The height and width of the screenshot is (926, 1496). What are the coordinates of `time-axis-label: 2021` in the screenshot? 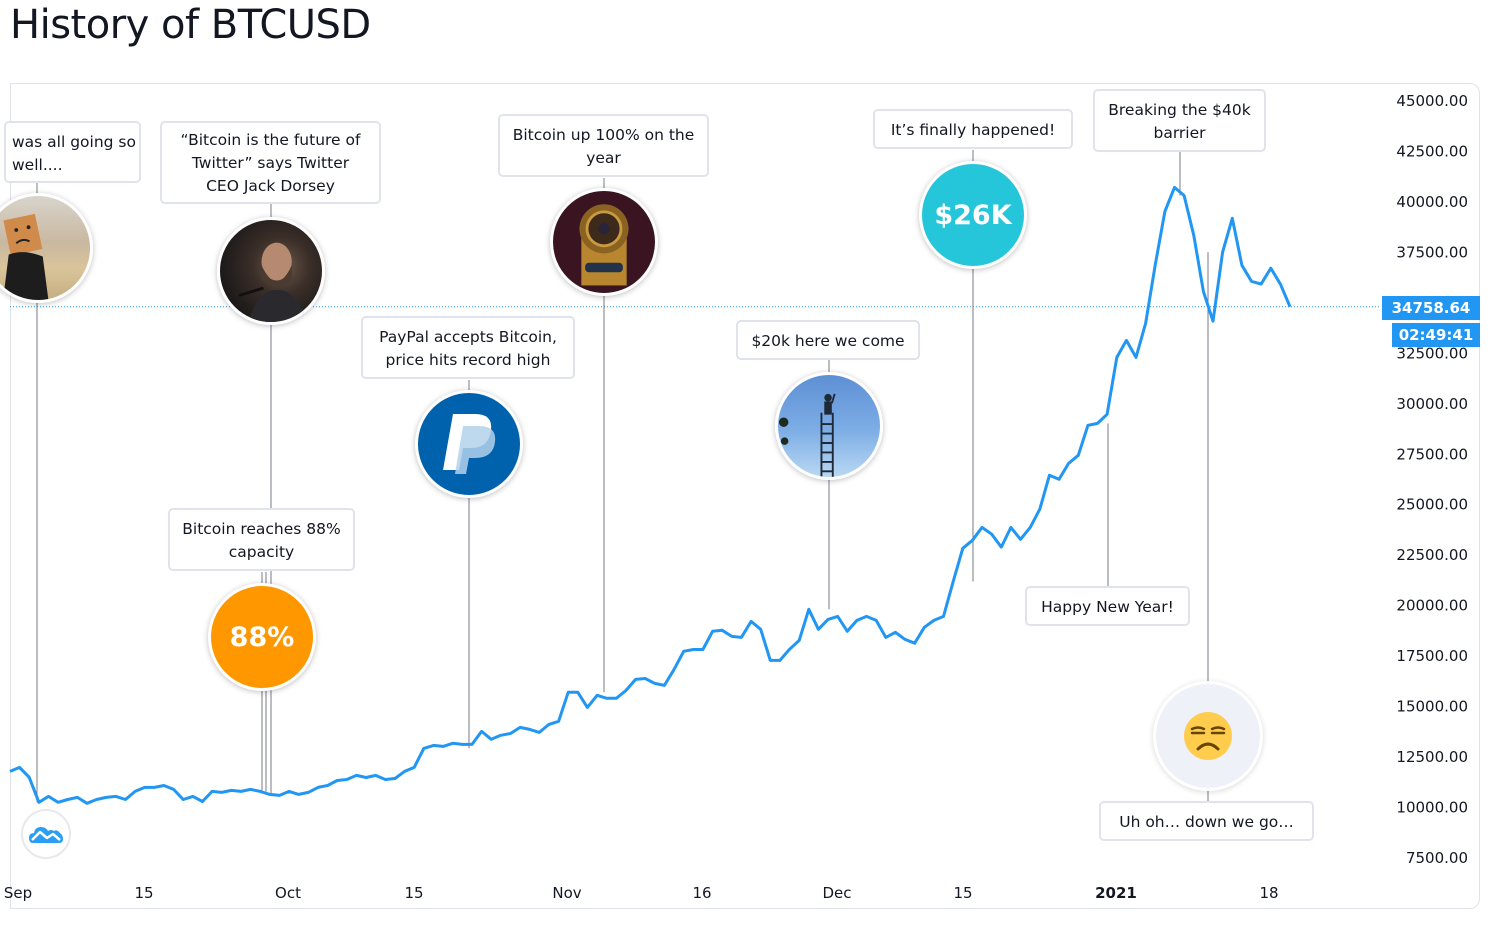 It's located at (1116, 893).